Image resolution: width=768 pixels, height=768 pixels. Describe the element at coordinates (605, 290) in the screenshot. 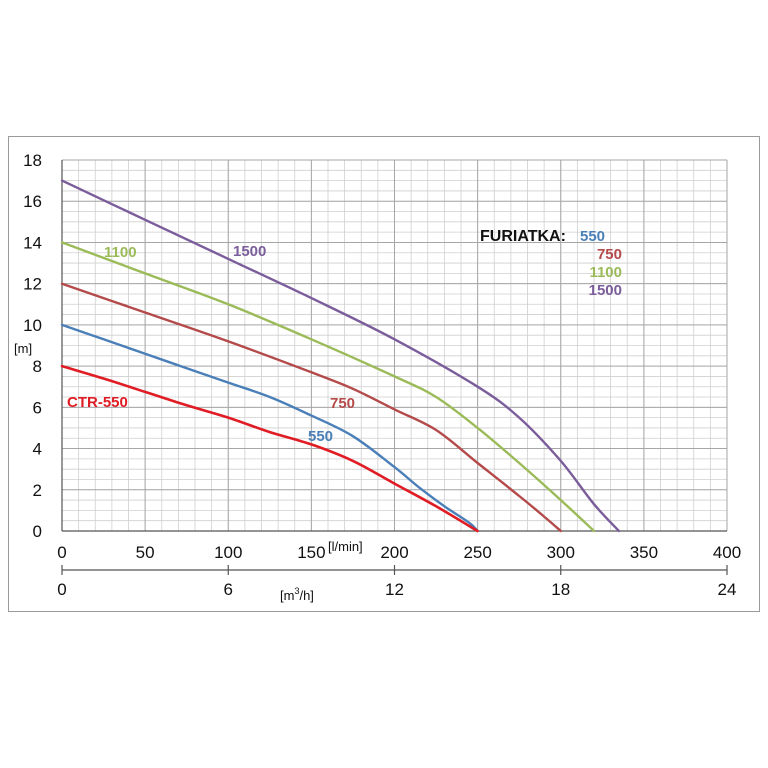

I see `legend-entry-1500: 1500` at that location.